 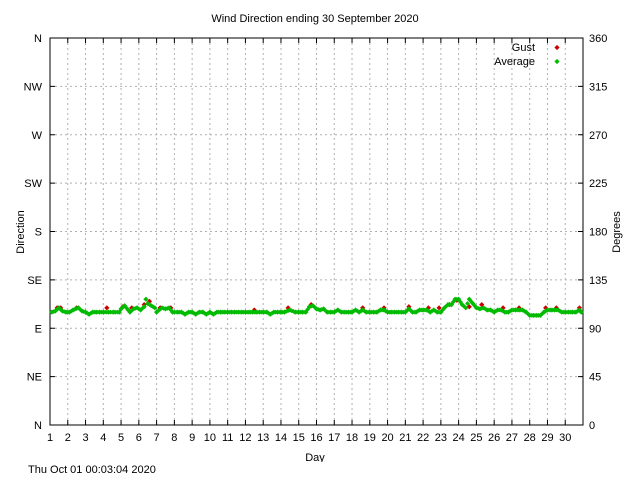 I want to click on x-tick-label: 7, so click(x=157, y=438).